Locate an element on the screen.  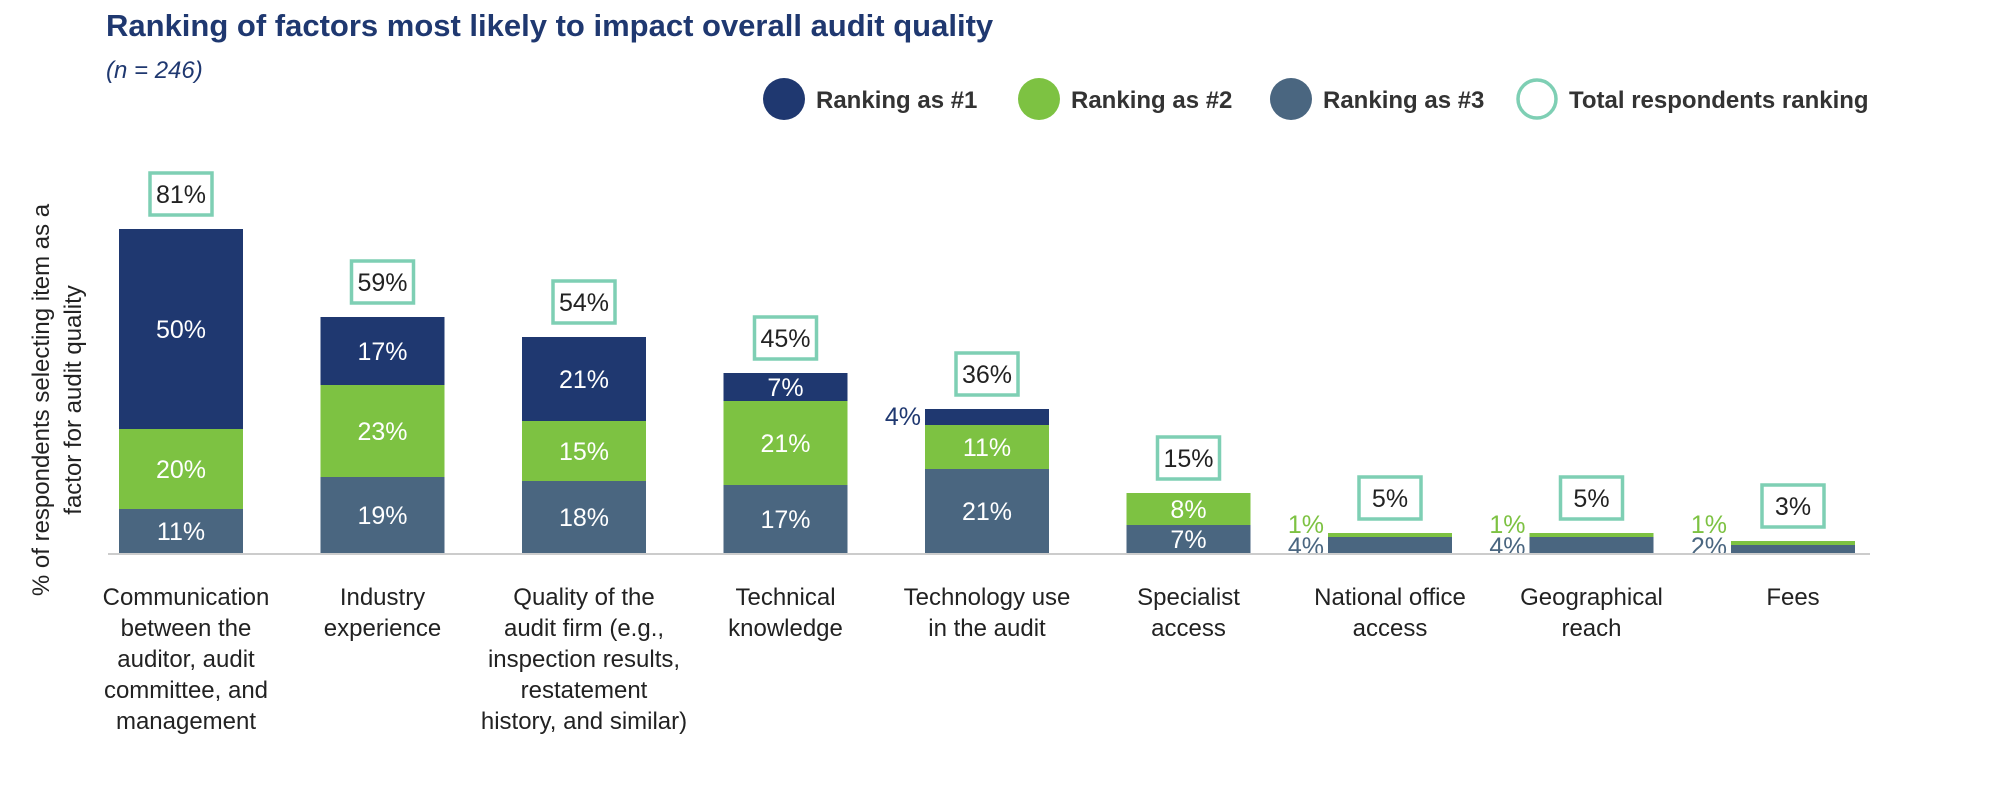
total-label: 59% is located at coordinates (382, 283).